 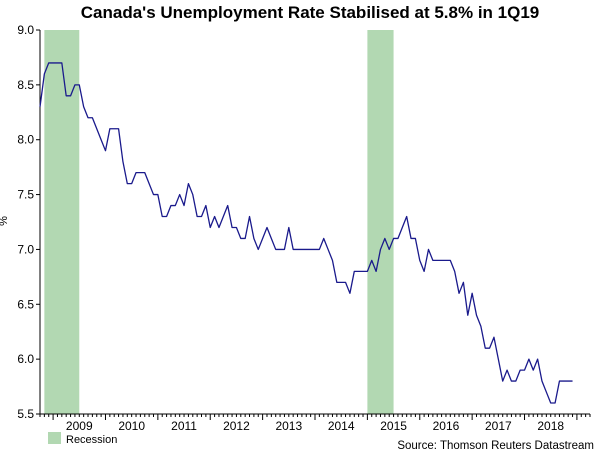 What do you see at coordinates (550, 426) in the screenshot?
I see `x-tick-label: 2018` at bounding box center [550, 426].